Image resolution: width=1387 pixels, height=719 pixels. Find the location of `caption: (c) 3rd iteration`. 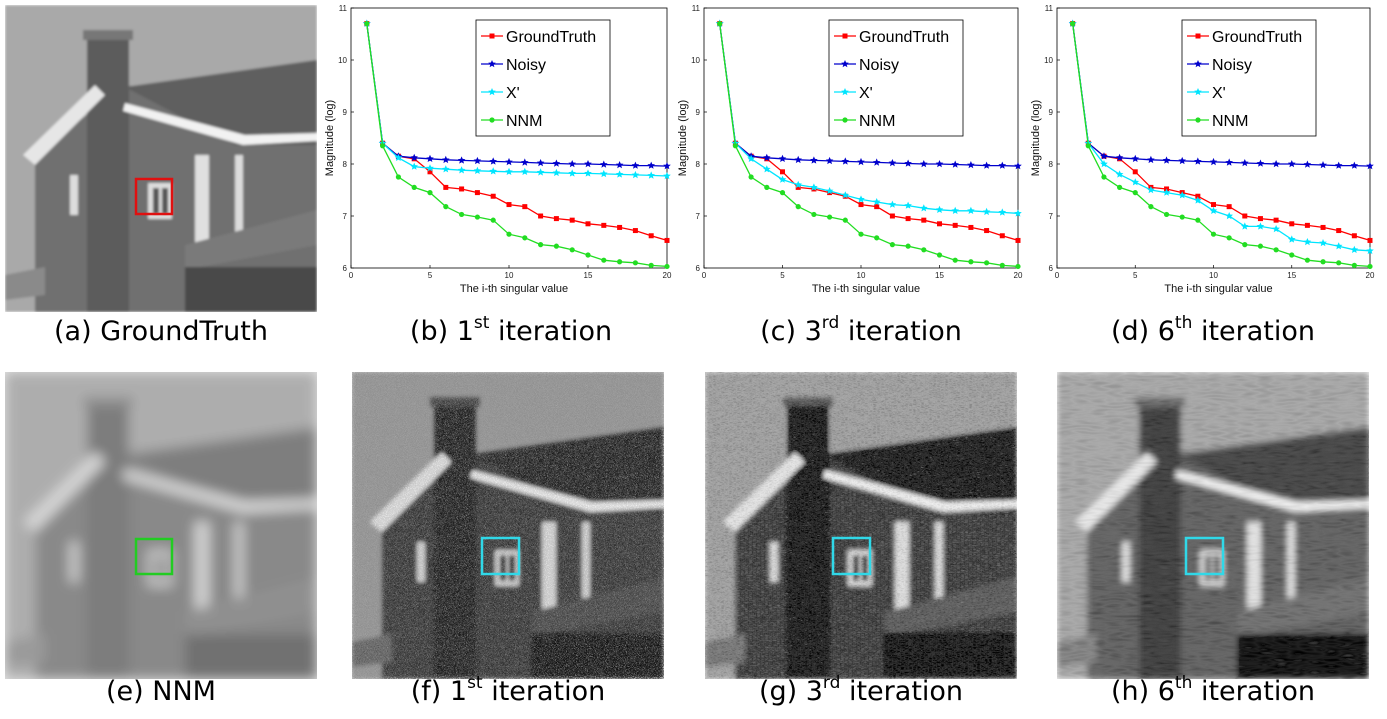

caption: (c) 3rd iteration is located at coordinates (861, 330).